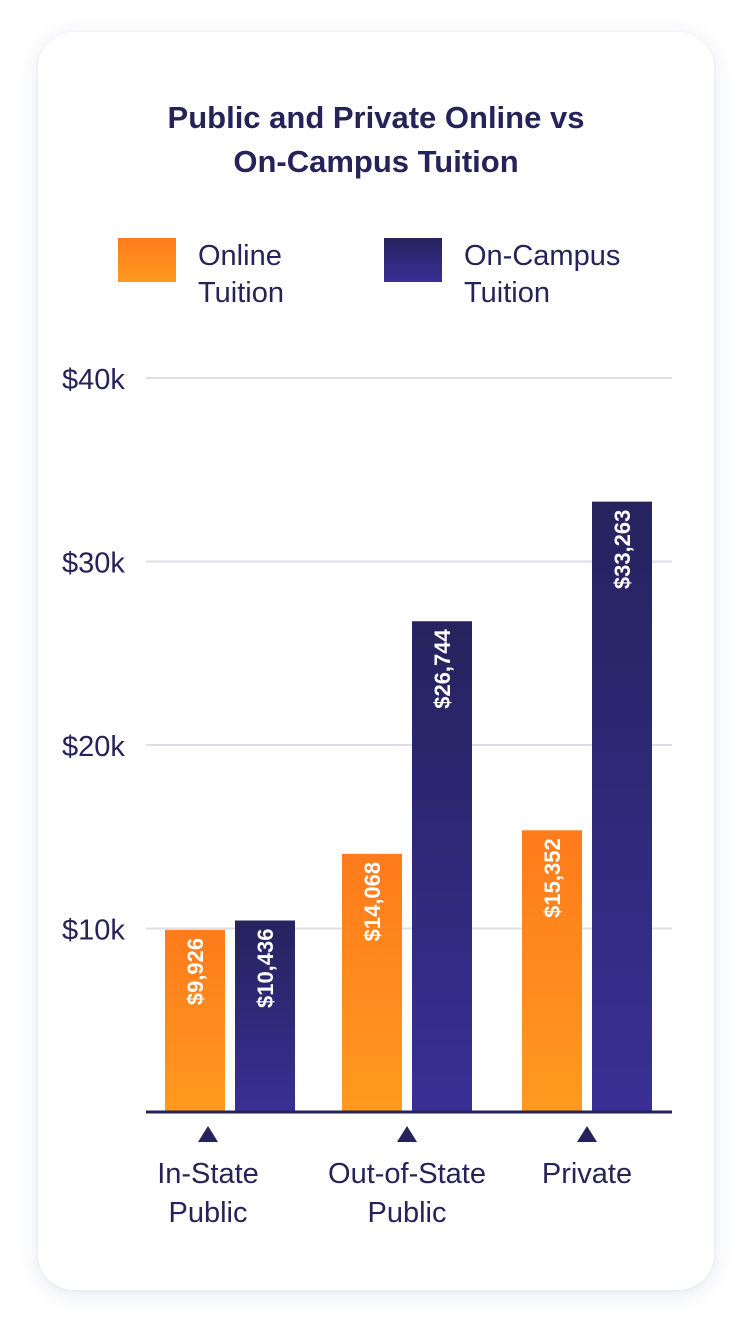 This screenshot has height=1338, width=750. I want to click on bar-value-label: $9,926, so click(195, 971).